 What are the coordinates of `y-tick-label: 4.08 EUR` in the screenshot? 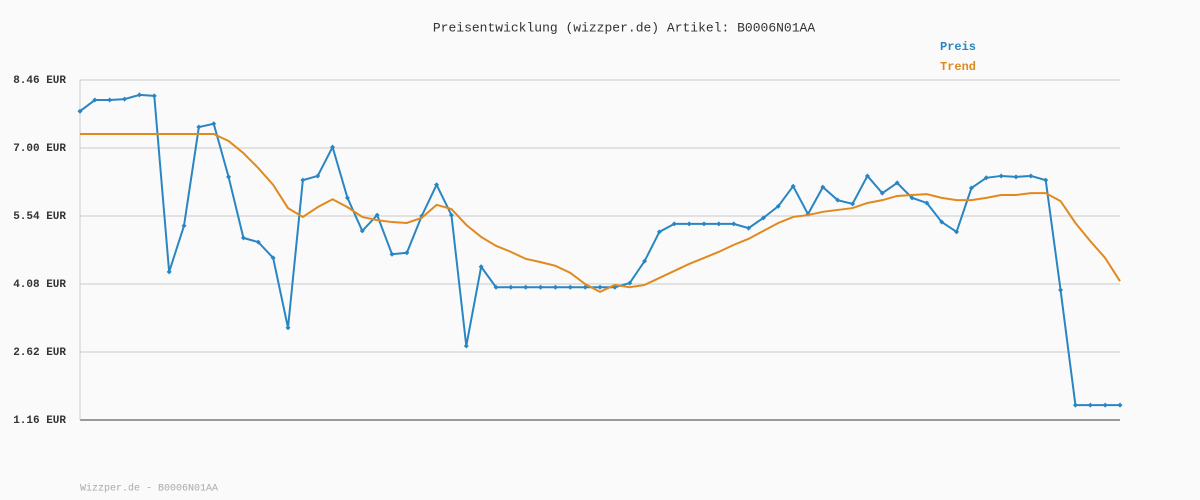 It's located at (39, 285).